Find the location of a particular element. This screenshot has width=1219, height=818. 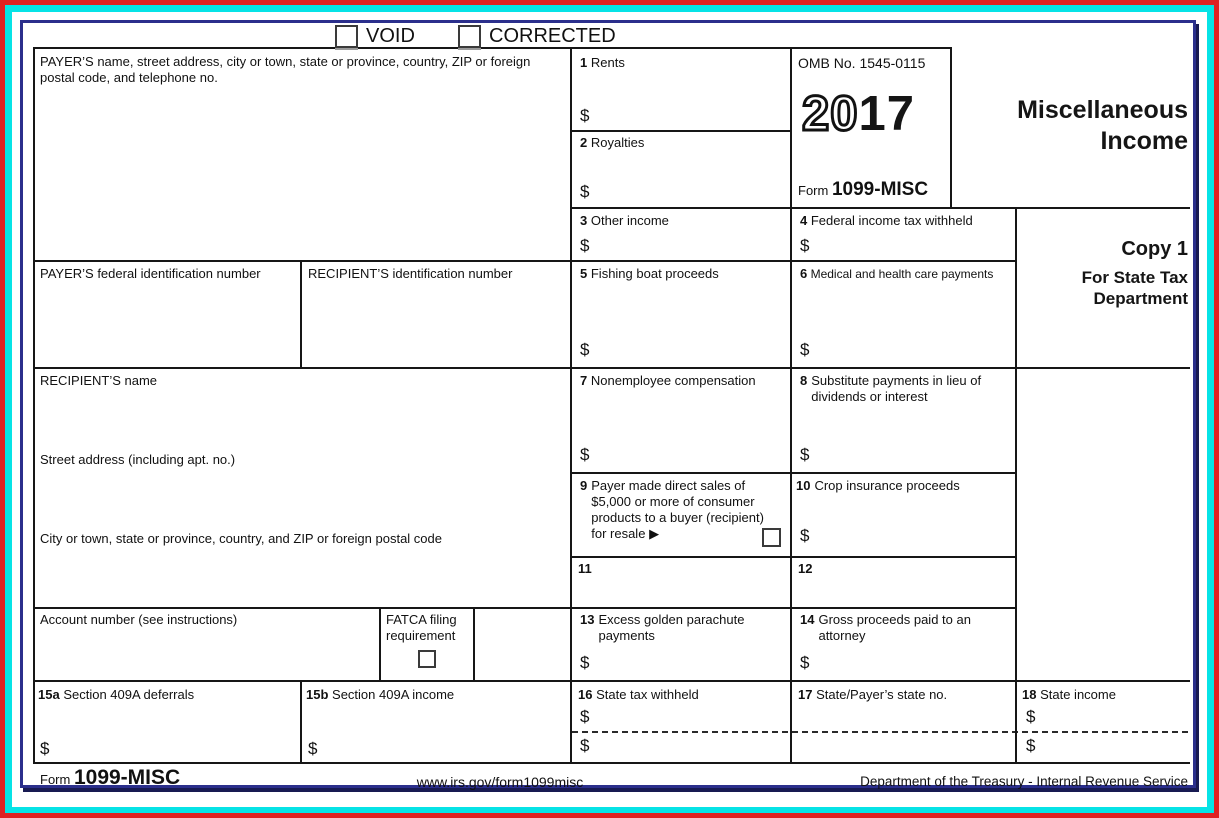

box14-gross-proceeds-label: 14 Gross proceeds paid to an attorney is located at coordinates (885, 627).